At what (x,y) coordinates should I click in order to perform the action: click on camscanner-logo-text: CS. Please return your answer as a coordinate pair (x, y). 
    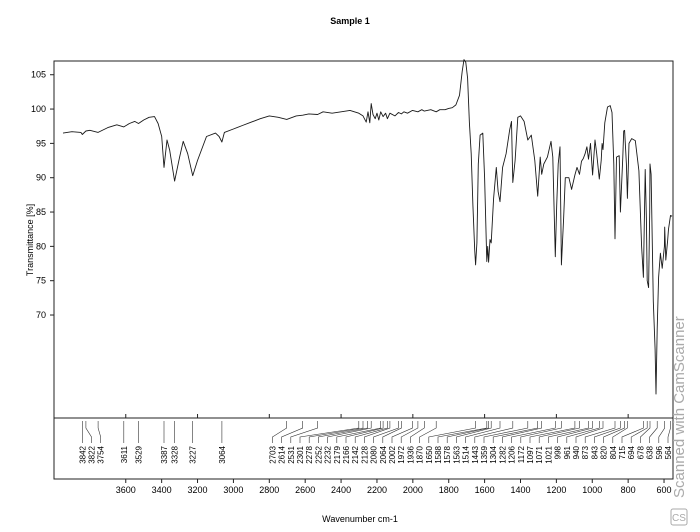
    Looking at the image, I should click on (679, 518).